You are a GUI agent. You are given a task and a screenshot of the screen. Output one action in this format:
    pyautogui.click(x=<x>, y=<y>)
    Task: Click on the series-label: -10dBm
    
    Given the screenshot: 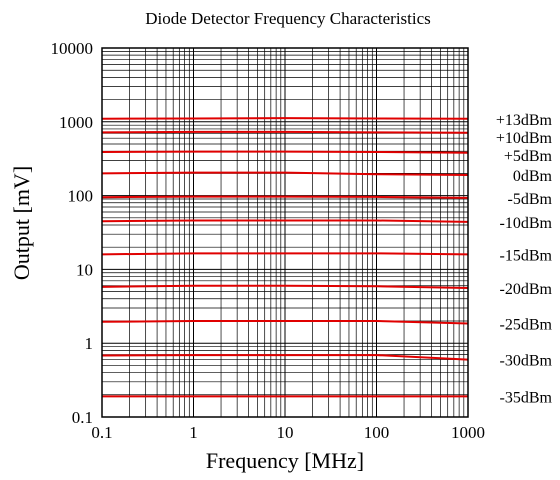 What is the action you would take?
    pyautogui.click(x=526, y=223)
    